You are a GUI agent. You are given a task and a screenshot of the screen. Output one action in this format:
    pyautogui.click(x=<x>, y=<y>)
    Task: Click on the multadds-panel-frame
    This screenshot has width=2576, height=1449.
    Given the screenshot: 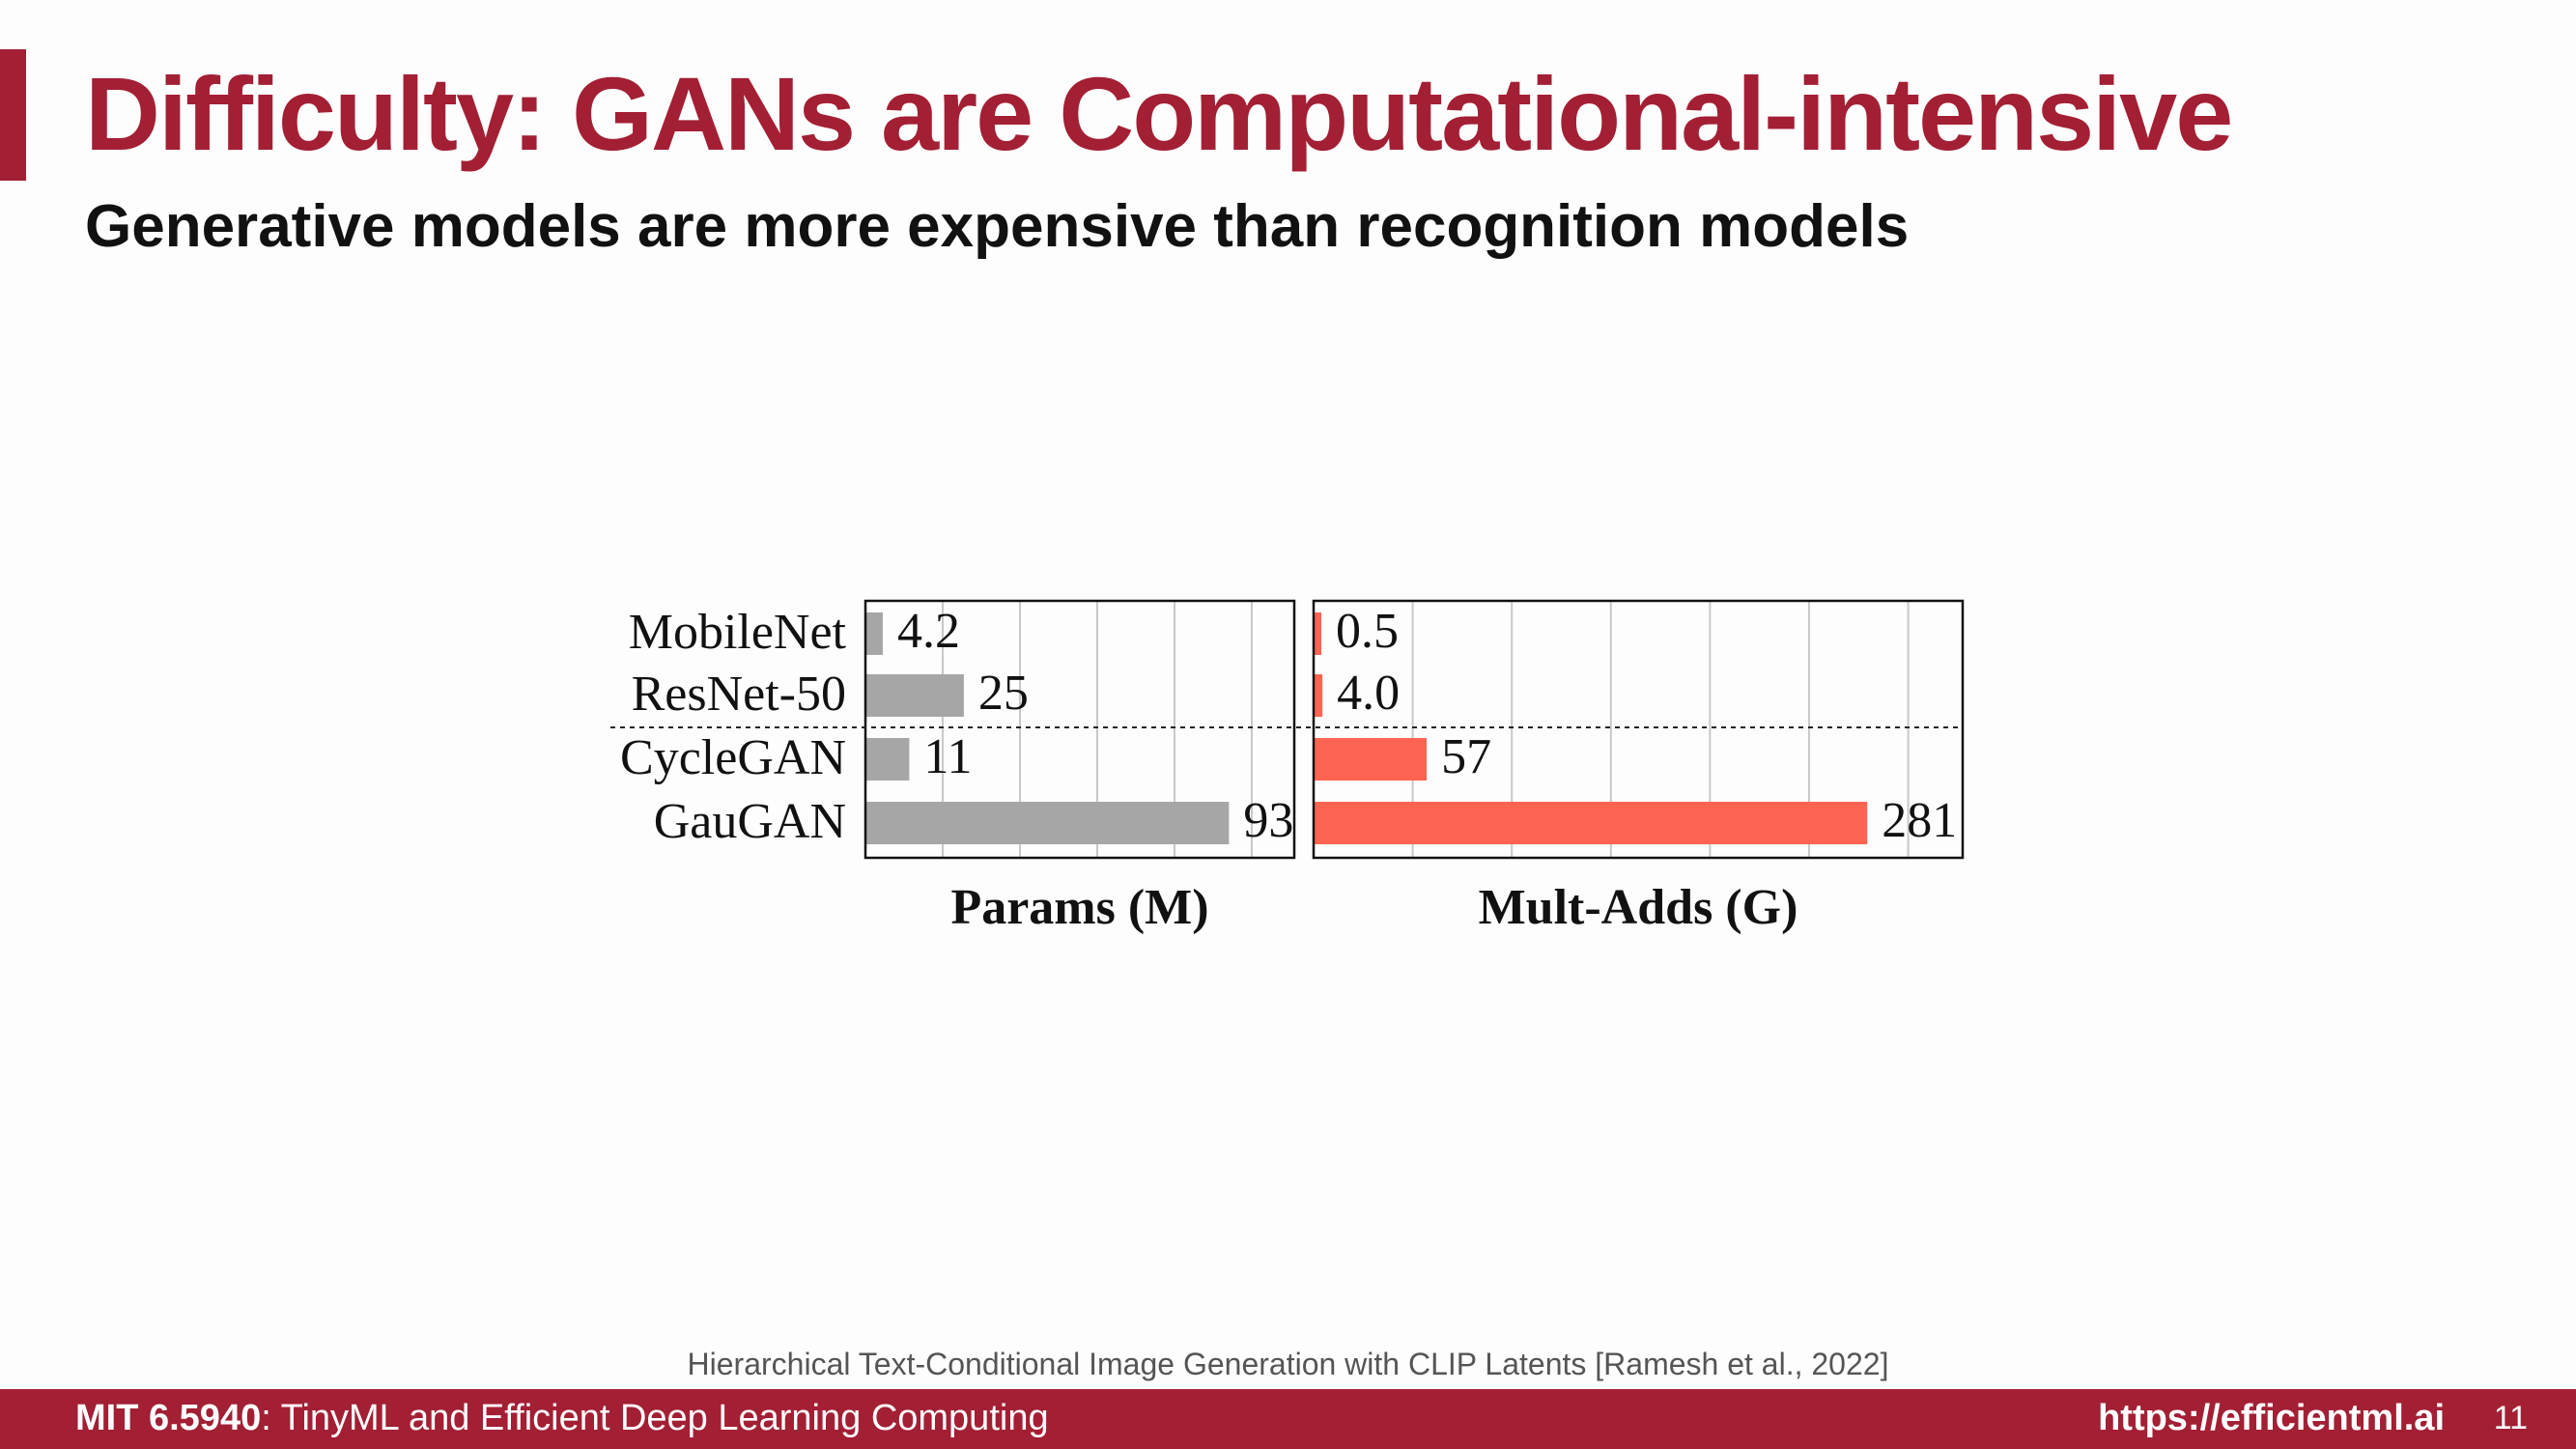 What is the action you would take?
    pyautogui.click(x=1638, y=729)
    